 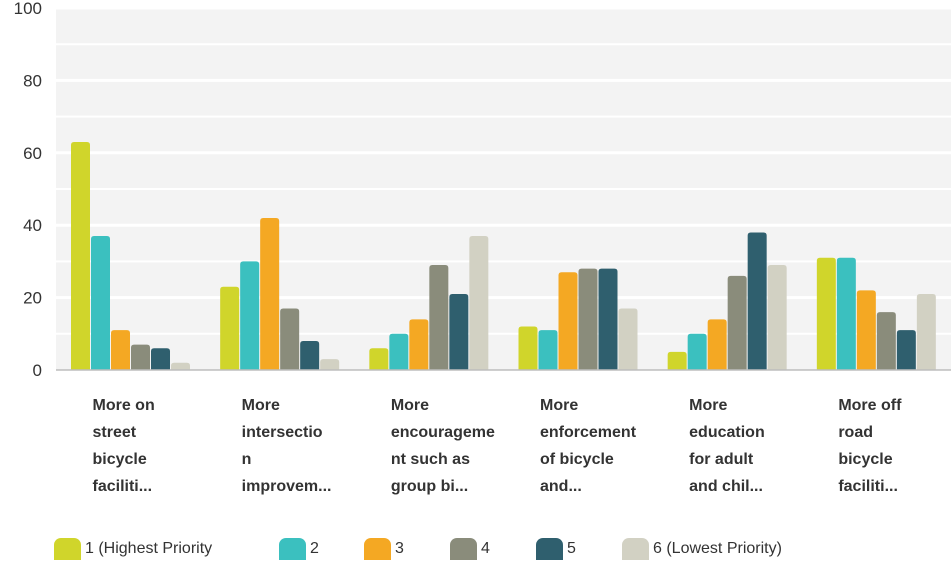 I want to click on y-tick-label: 80, so click(x=32, y=80).